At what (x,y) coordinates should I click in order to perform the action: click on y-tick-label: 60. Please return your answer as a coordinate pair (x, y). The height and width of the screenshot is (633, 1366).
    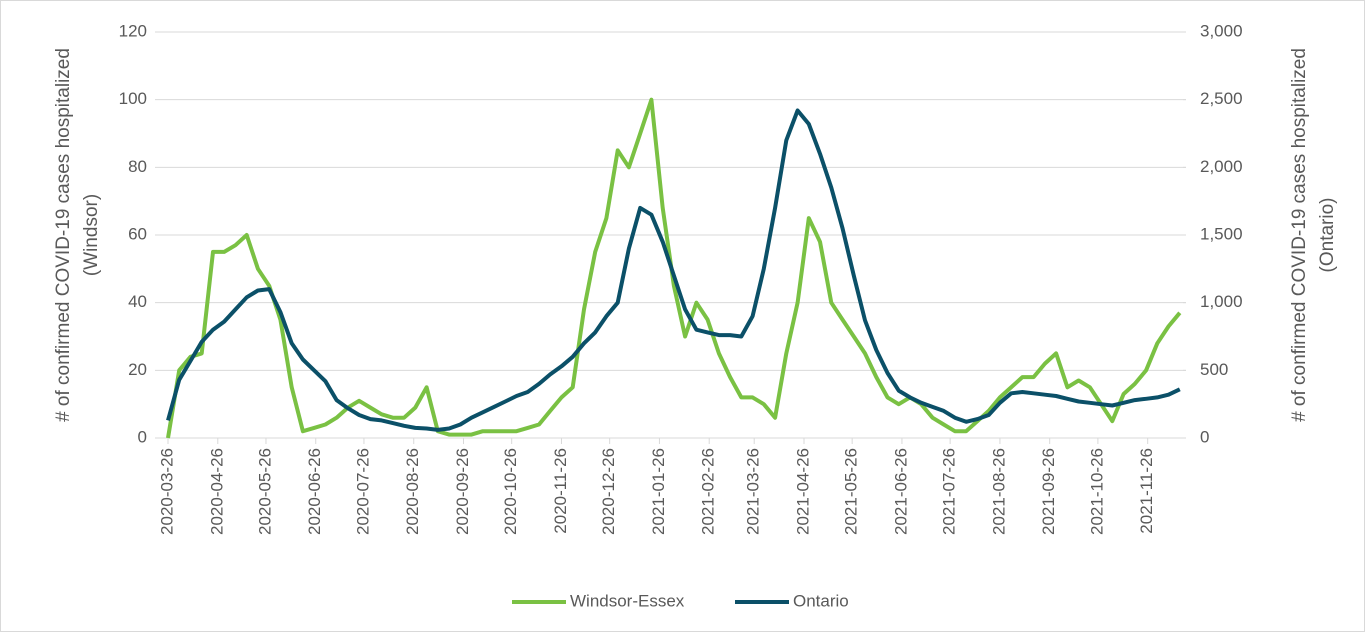
    Looking at the image, I should click on (137, 233).